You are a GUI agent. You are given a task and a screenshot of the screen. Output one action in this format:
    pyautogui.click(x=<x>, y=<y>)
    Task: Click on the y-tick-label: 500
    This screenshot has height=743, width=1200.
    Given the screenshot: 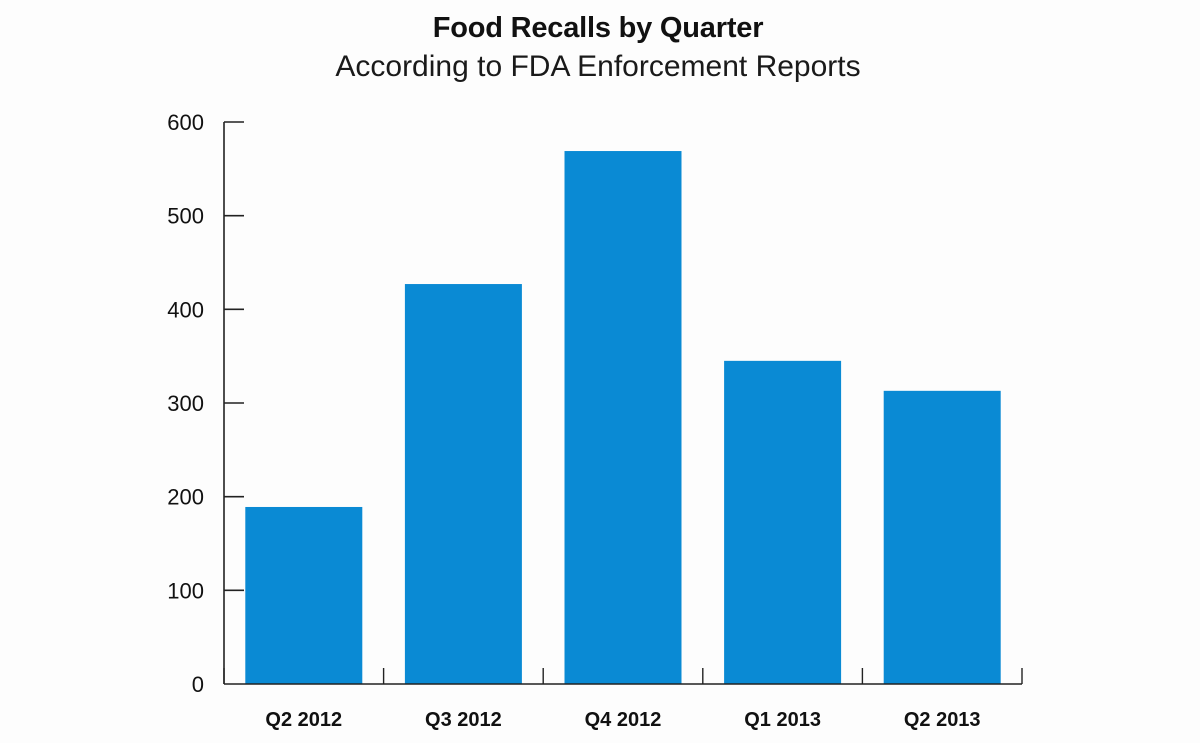 What is the action you would take?
    pyautogui.click(x=185, y=216)
    